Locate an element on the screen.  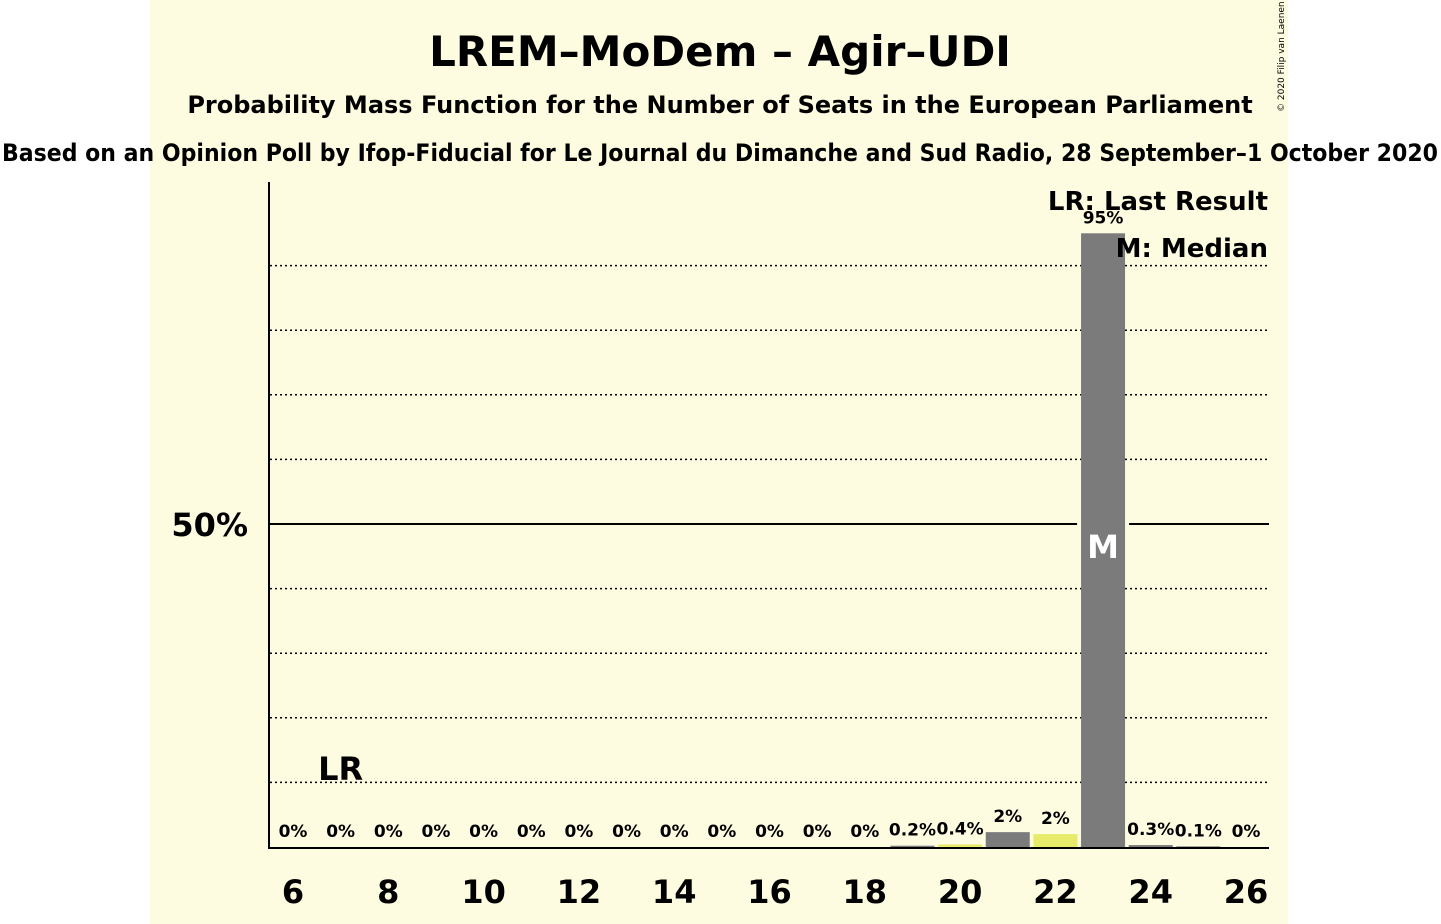
x-tick-22: 22 is located at coordinates (1055, 892).